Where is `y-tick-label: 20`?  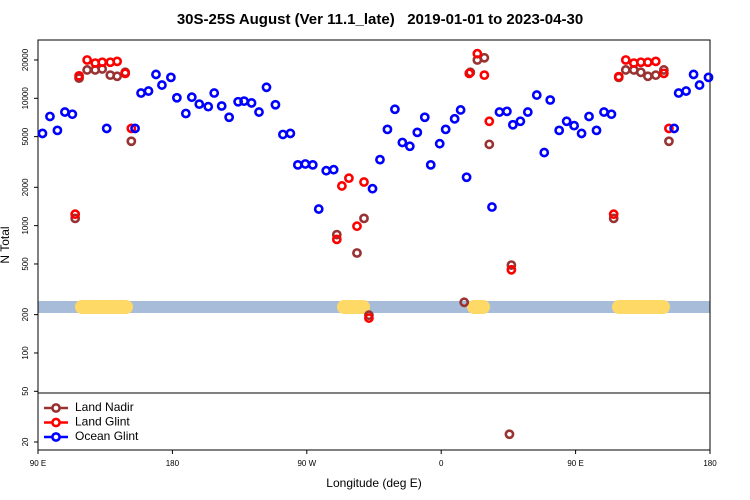
y-tick-label: 20 is located at coordinates (25, 441).